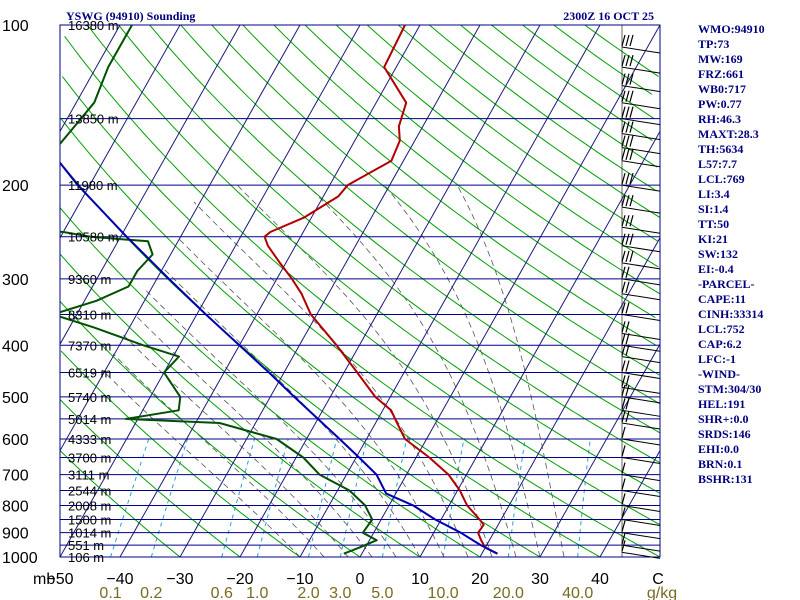 This screenshot has height=600, width=800. I want to click on station-title: YSWG (94910) Sounding, so click(130, 16).